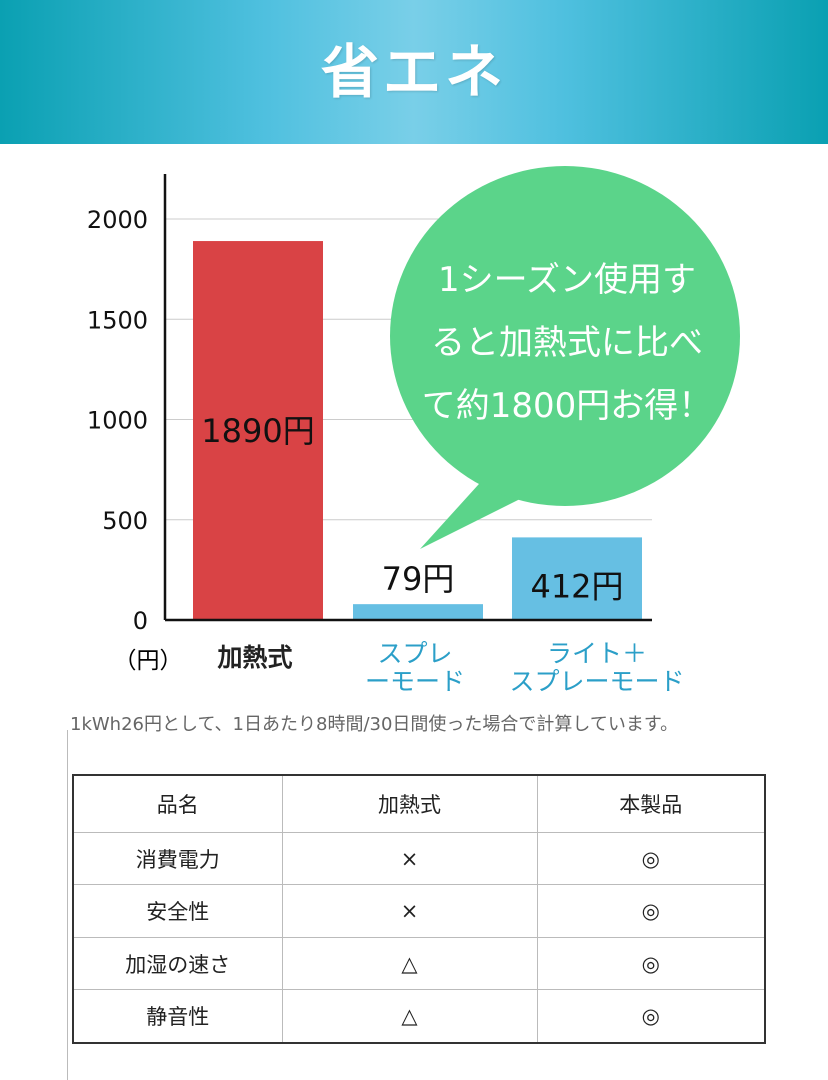 The width and height of the screenshot is (828, 1080). Describe the element at coordinates (177, 963) in the screenshot. I see `row-label: 加湿の速さ` at that location.